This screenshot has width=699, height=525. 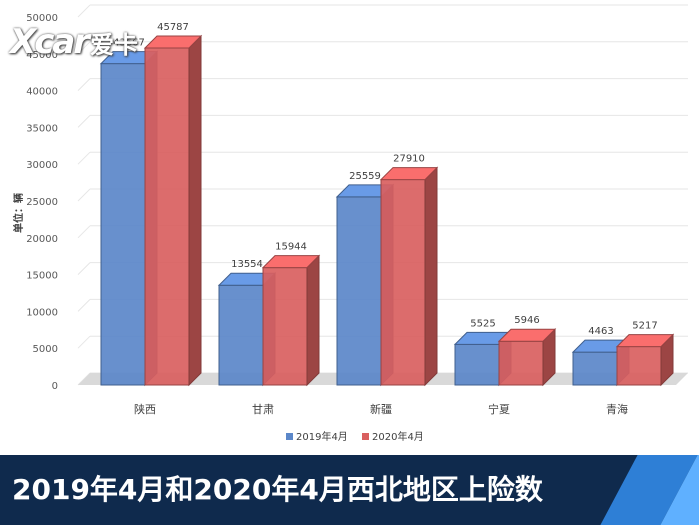 What do you see at coordinates (526, 320) in the screenshot?
I see `data-label: 5946` at bounding box center [526, 320].